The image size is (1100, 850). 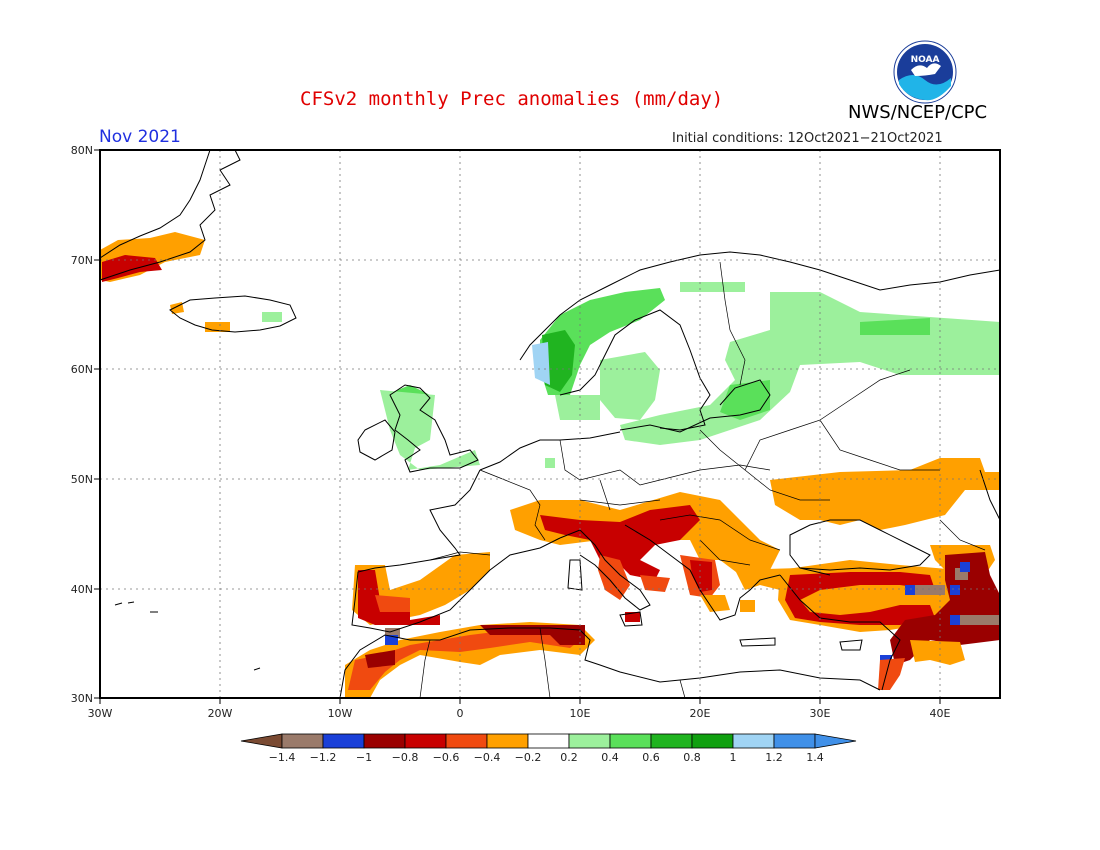 I want to click on lat-label: 50N, so click(x=82, y=479).